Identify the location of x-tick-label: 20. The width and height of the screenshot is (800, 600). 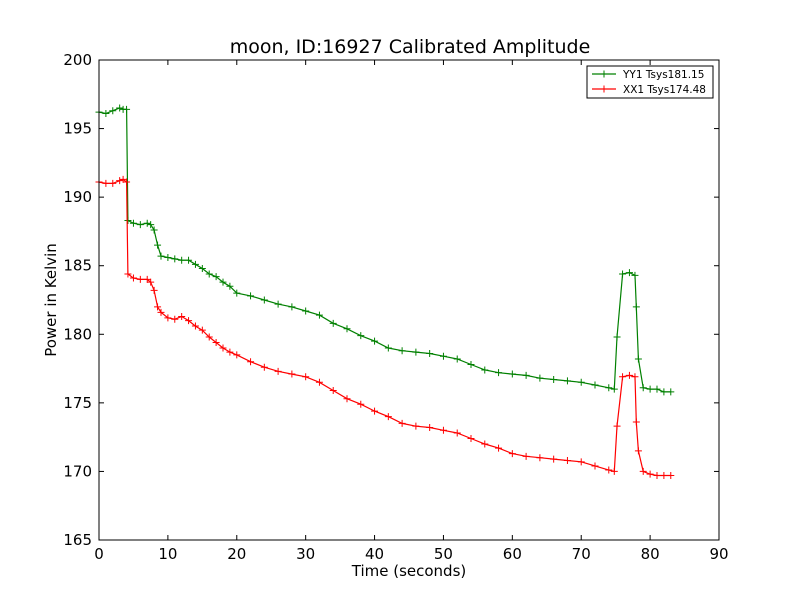
(236, 554).